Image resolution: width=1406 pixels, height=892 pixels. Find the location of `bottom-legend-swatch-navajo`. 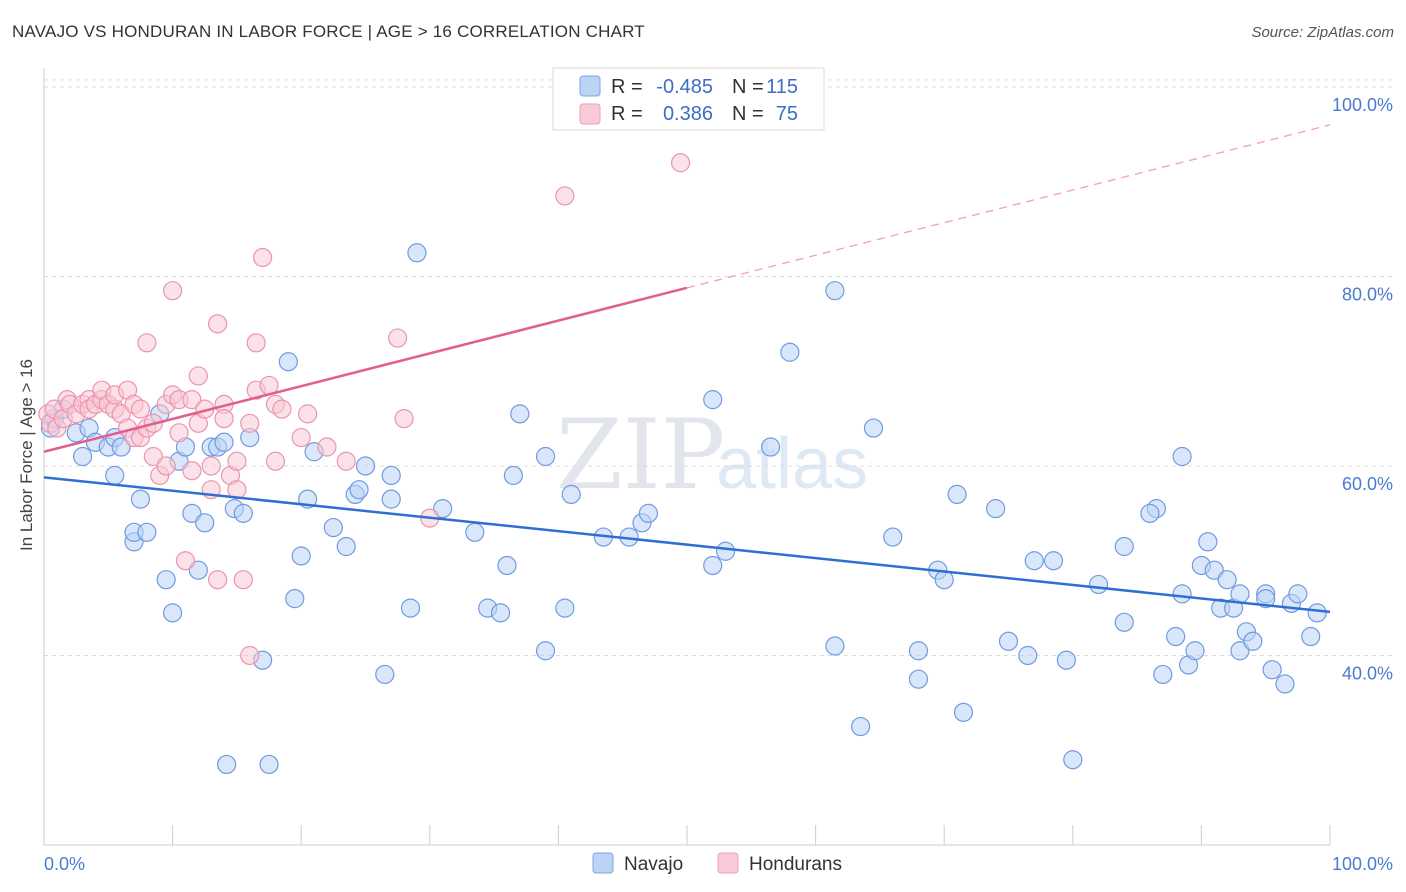

bottom-legend-swatch-navajo is located at coordinates (603, 863).